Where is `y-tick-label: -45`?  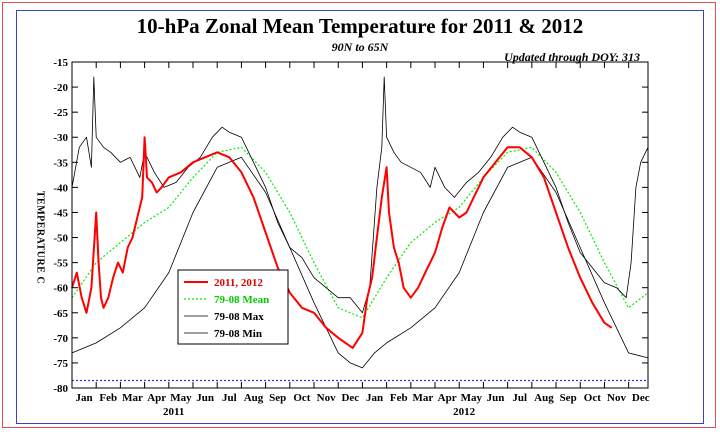 y-tick-label: -45 is located at coordinates (60, 213).